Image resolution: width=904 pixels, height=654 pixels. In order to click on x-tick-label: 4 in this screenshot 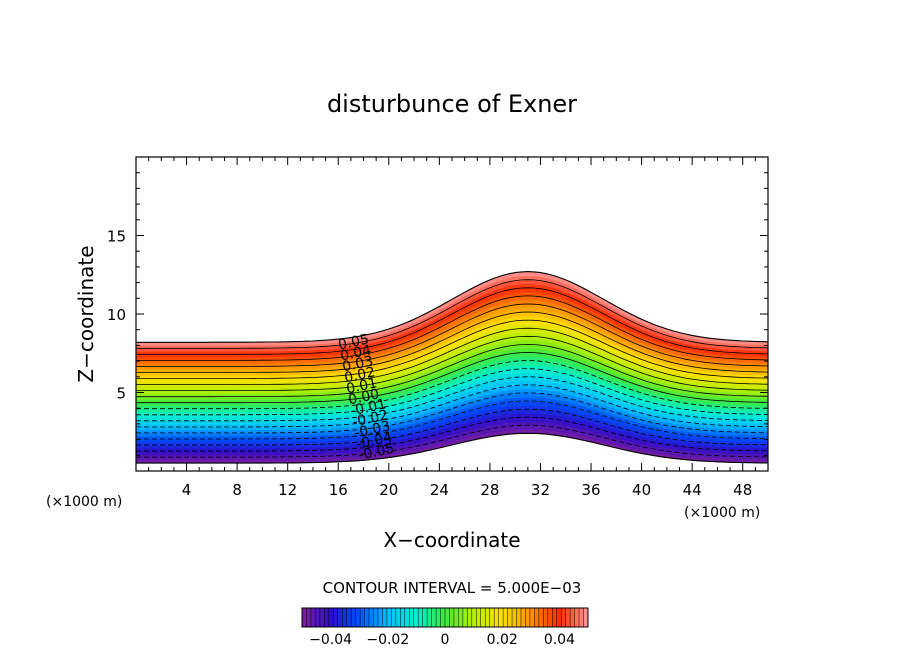, I will do `click(187, 490)`.